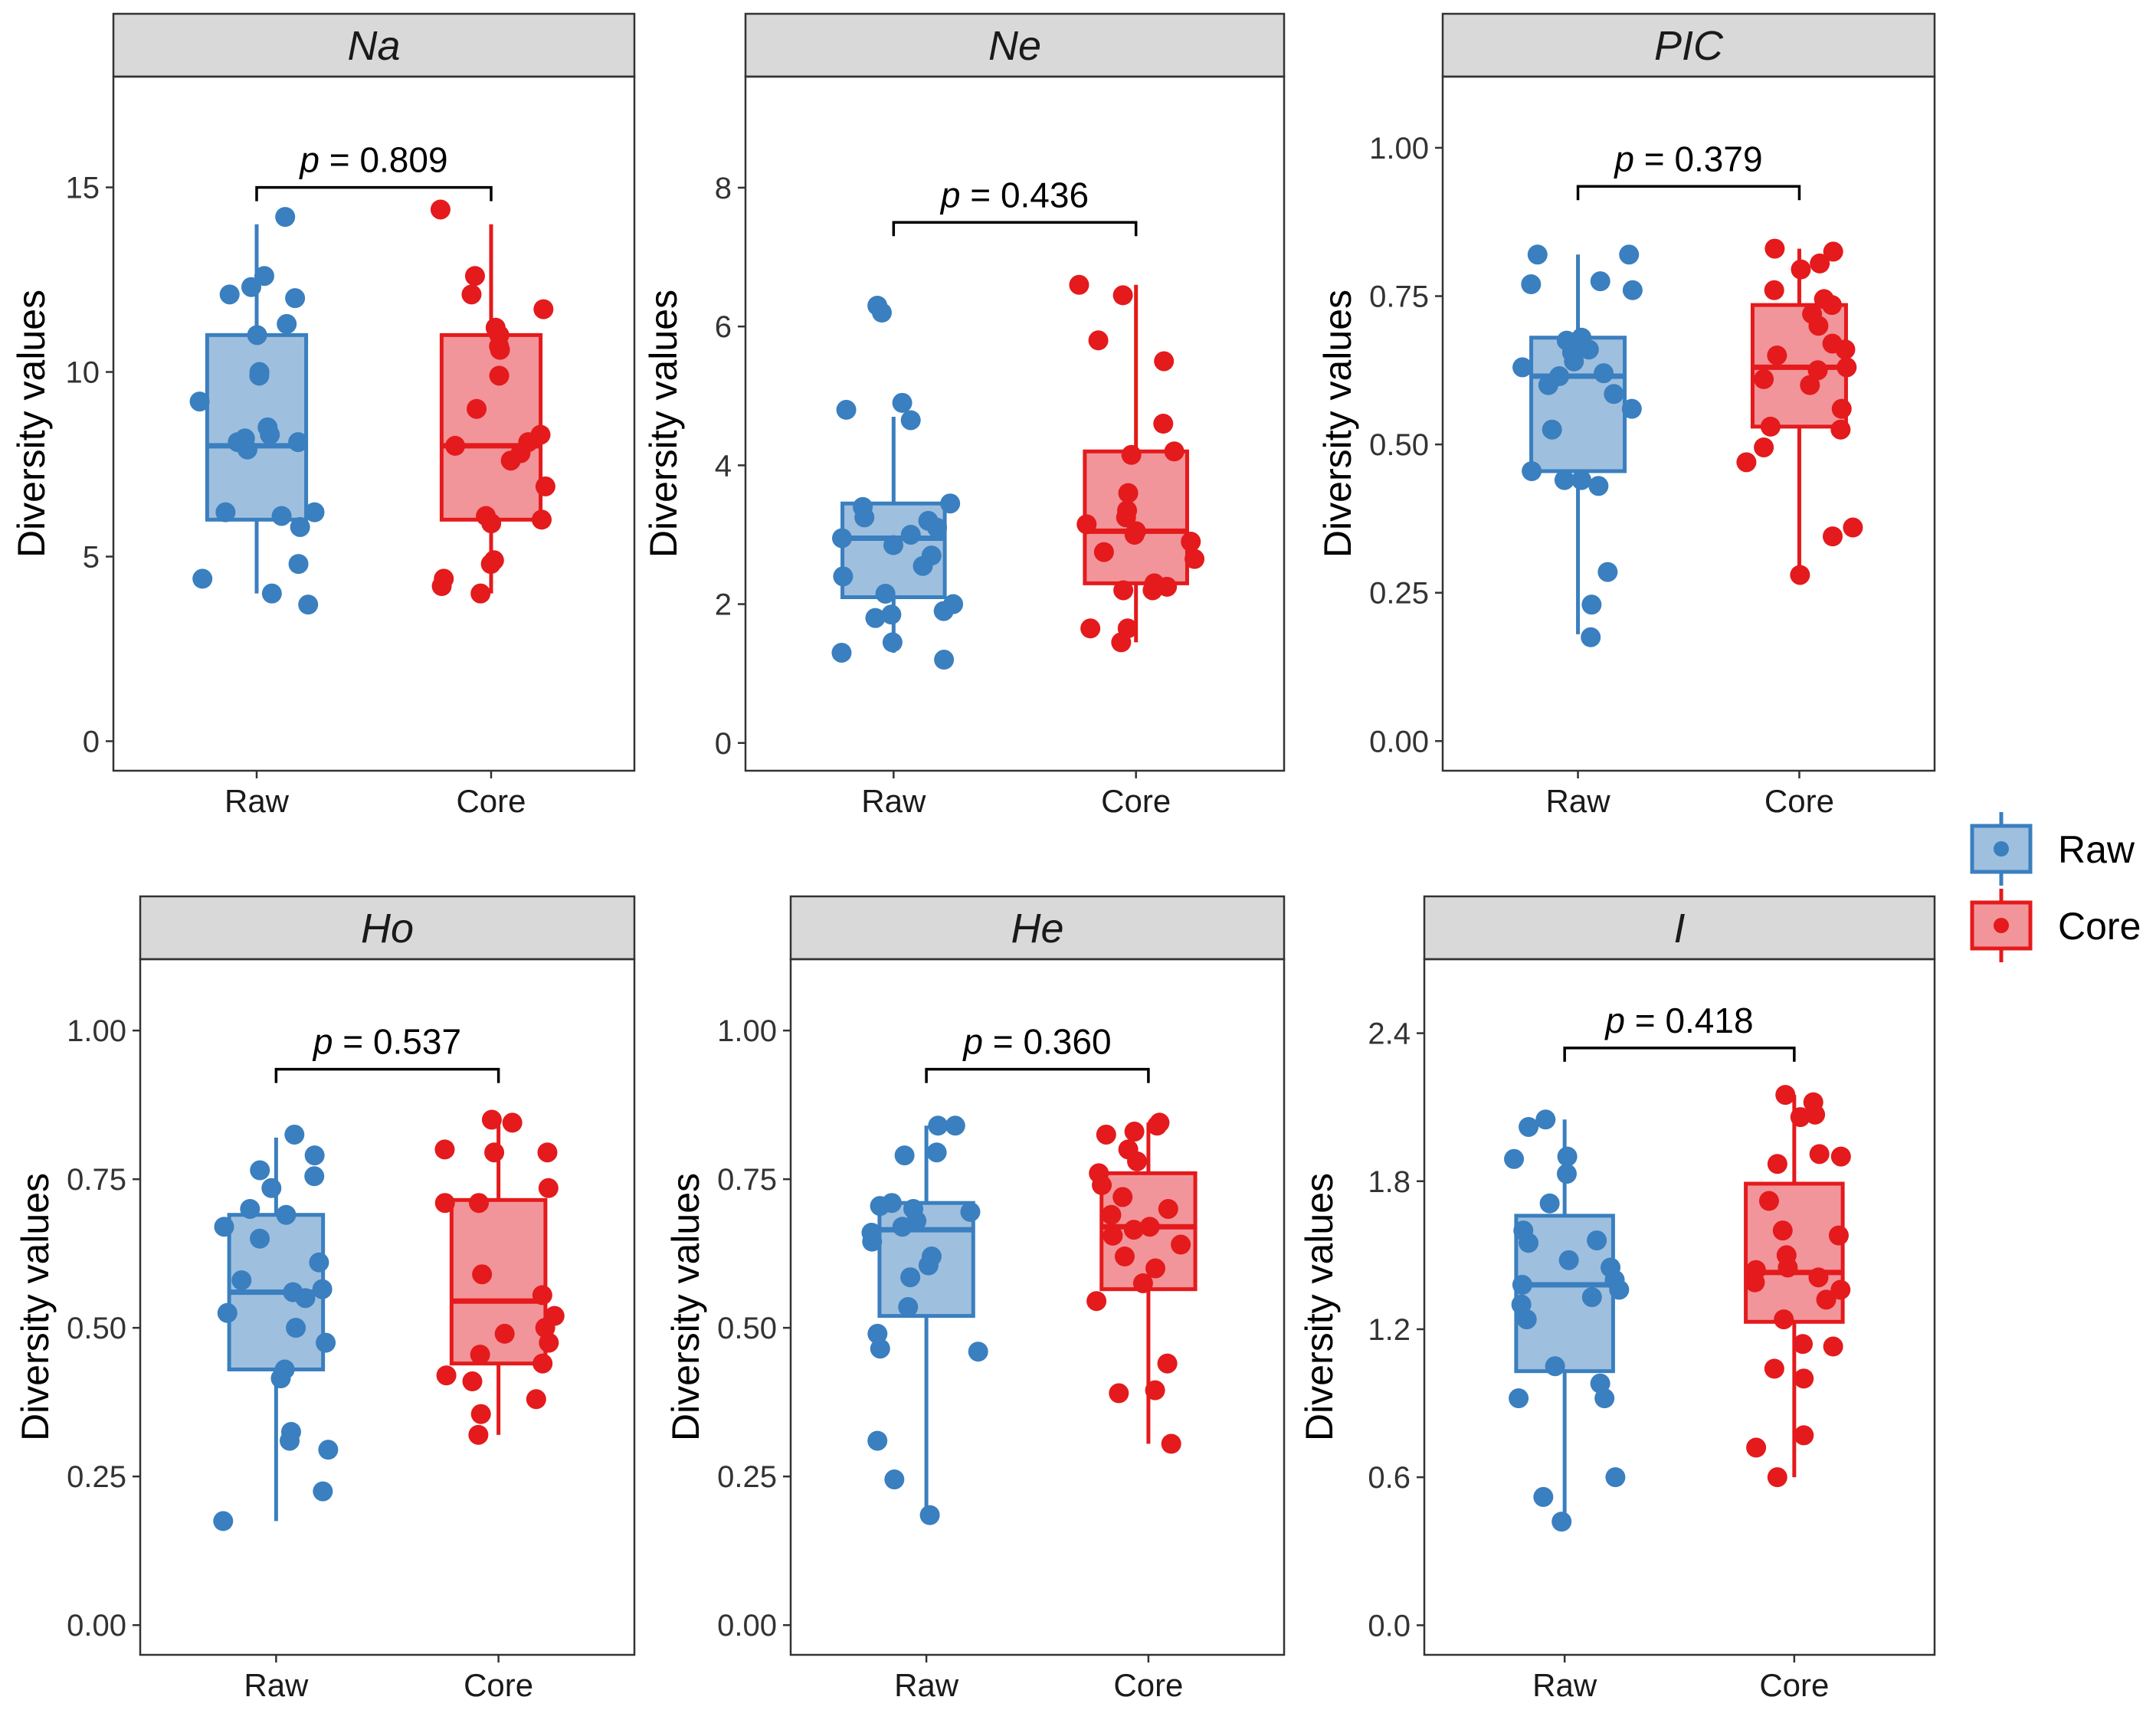 The width and height of the screenshot is (2156, 1710). Describe the element at coordinates (1399, 148) in the screenshot. I see `y-tick-label: 1.00` at that location.